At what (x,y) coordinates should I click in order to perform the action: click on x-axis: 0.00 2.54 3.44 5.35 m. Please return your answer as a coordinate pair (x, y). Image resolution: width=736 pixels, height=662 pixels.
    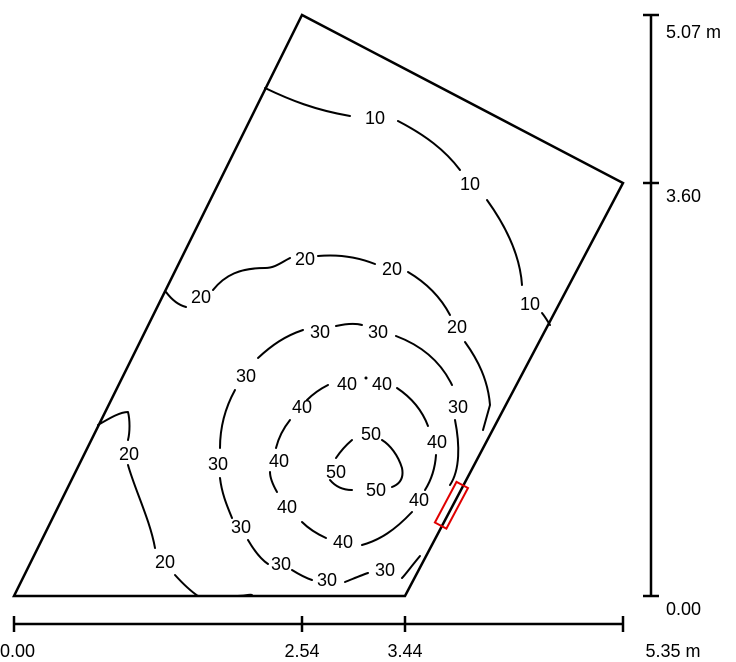
    Looking at the image, I should click on (350, 638).